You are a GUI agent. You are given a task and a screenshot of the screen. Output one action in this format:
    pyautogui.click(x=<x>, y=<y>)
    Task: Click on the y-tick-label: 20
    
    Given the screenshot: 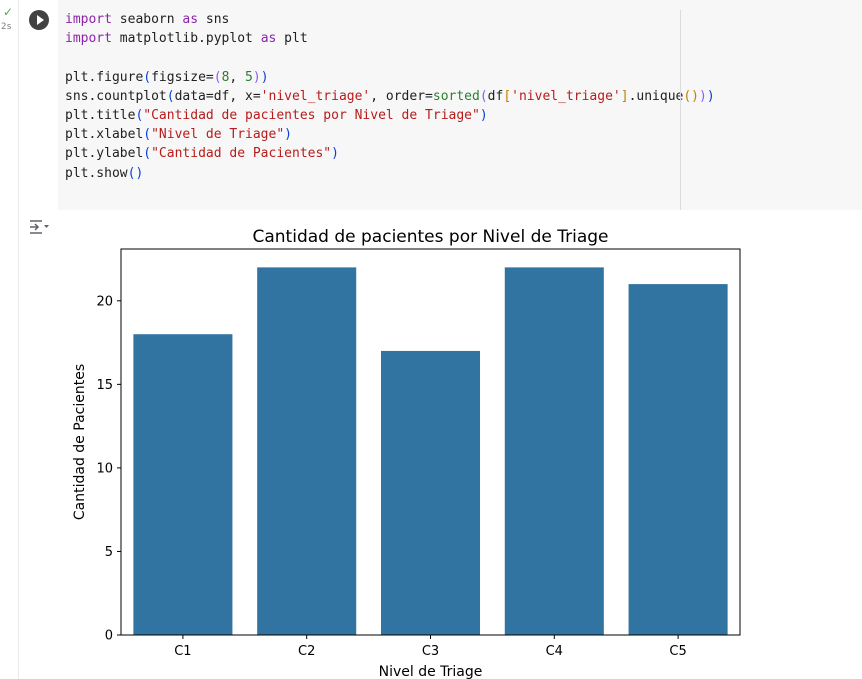 What is the action you would take?
    pyautogui.click(x=104, y=301)
    